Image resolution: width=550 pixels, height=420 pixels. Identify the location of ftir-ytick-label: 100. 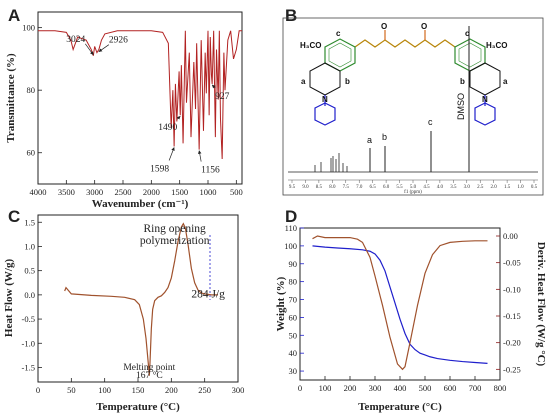
(28, 28).